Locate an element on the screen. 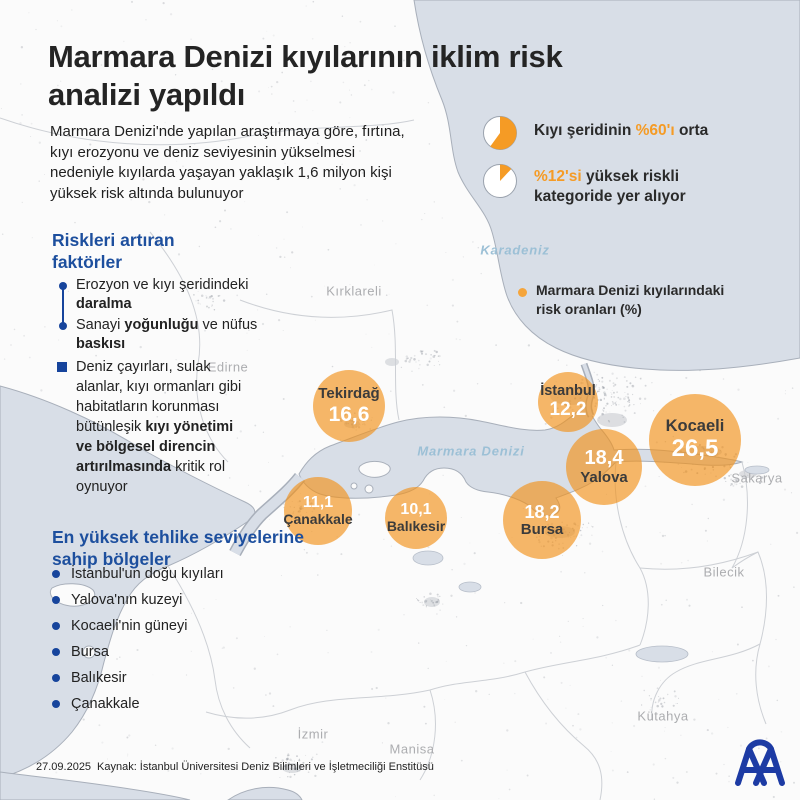 The image size is (800, 800). stat-coast-60: Kıyı şeridinin %60'ı orta is located at coordinates (654, 131).